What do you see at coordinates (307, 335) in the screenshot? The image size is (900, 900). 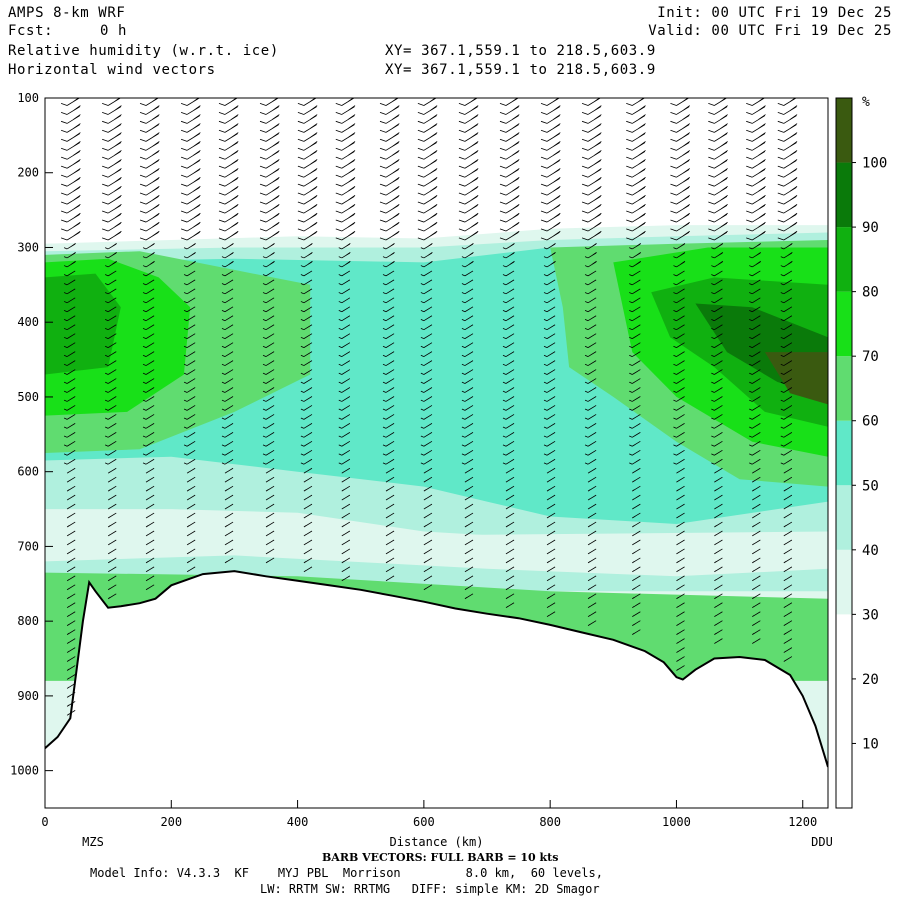 I see `wind-barb-column` at bounding box center [307, 335].